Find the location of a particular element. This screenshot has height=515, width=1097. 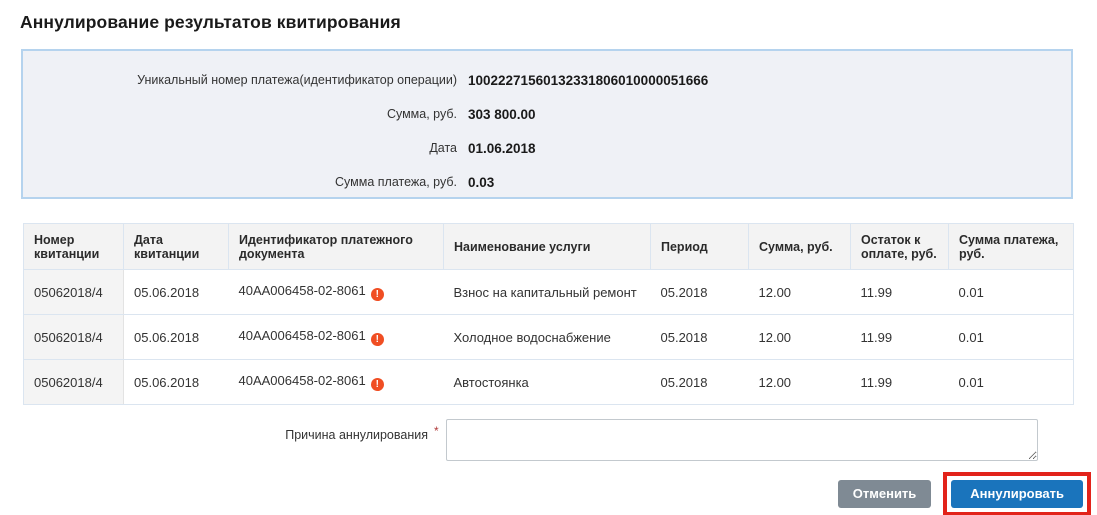

cell-service-name: Автостоянка is located at coordinates (547, 382).